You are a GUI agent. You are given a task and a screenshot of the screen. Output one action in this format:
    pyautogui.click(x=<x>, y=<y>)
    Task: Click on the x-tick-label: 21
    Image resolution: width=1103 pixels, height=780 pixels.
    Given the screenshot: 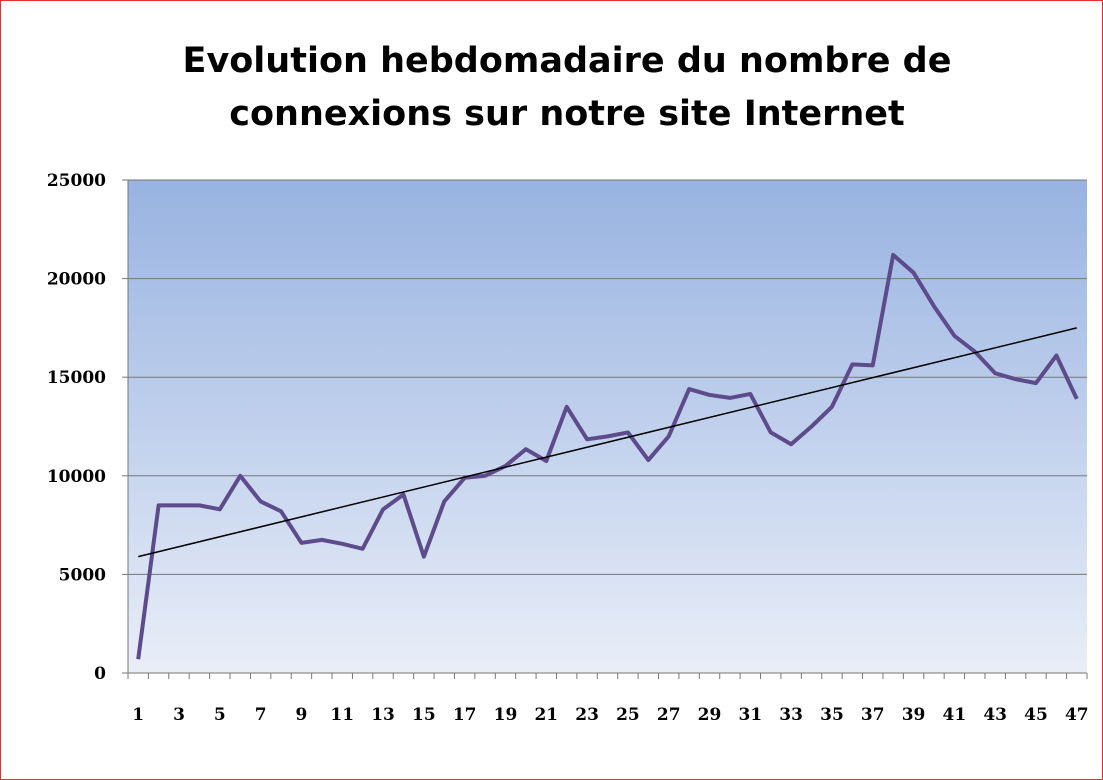 What is the action you would take?
    pyautogui.click(x=546, y=715)
    